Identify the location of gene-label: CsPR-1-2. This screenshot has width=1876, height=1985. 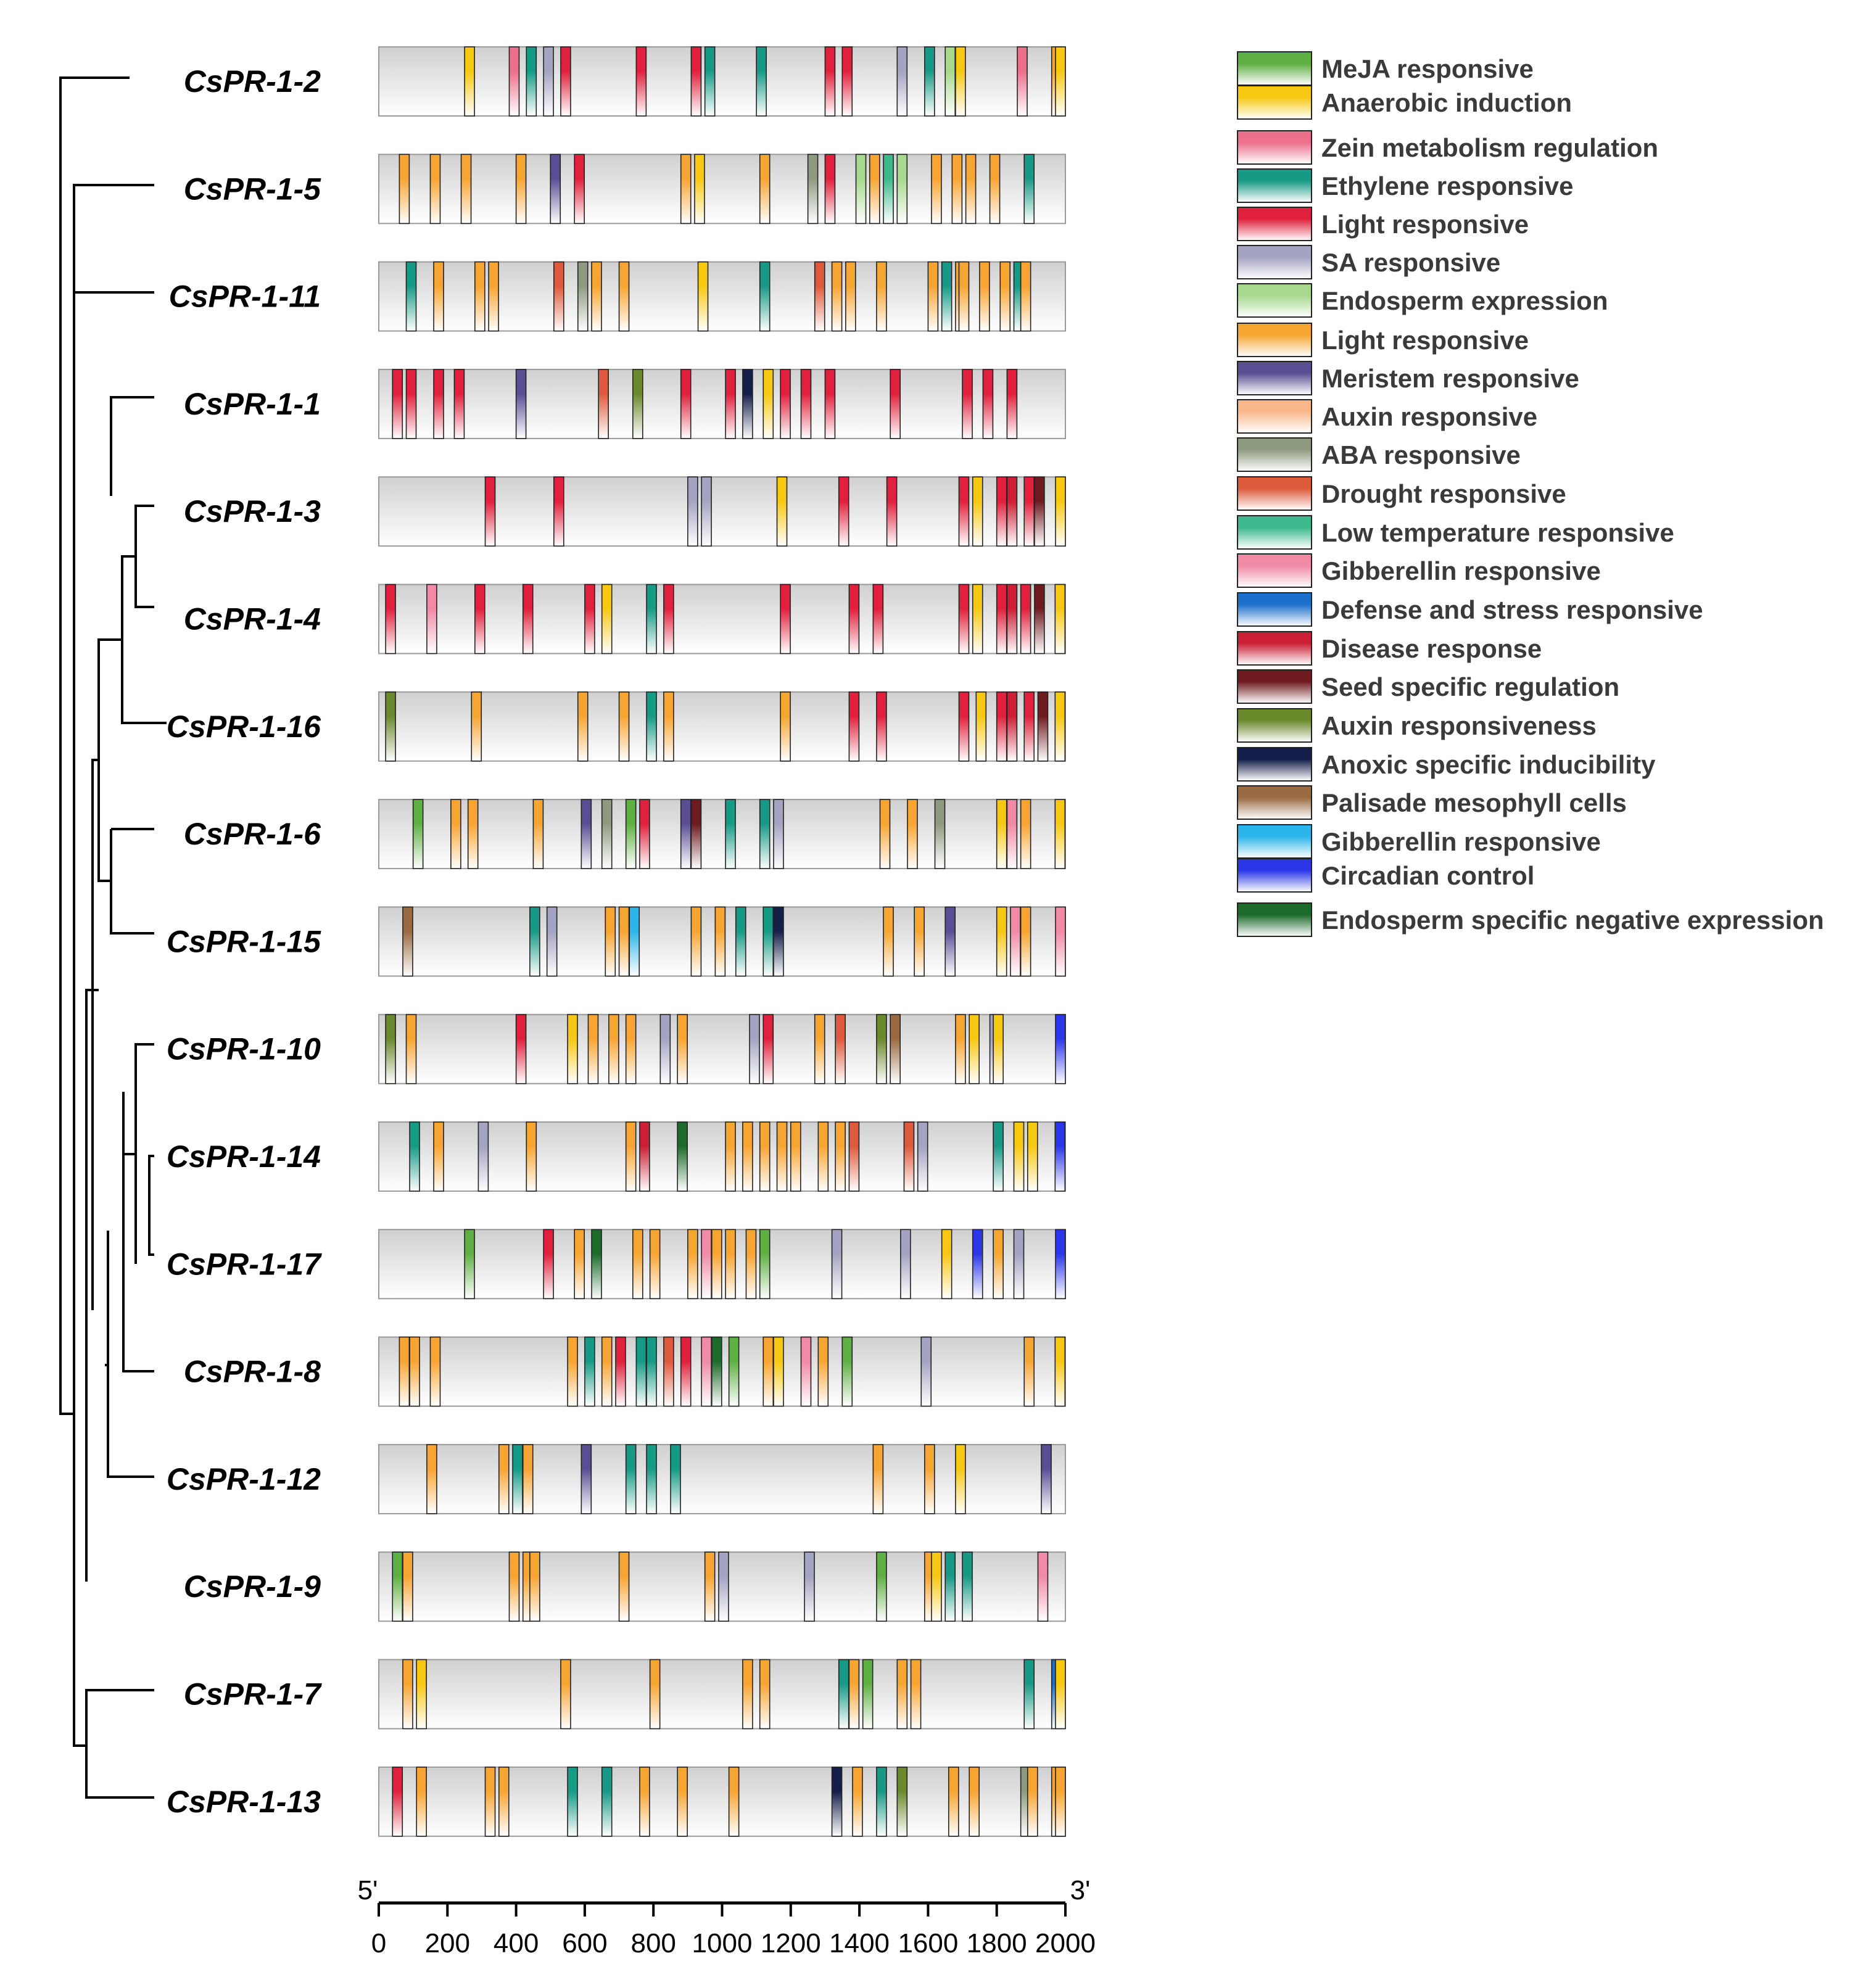
(252, 81).